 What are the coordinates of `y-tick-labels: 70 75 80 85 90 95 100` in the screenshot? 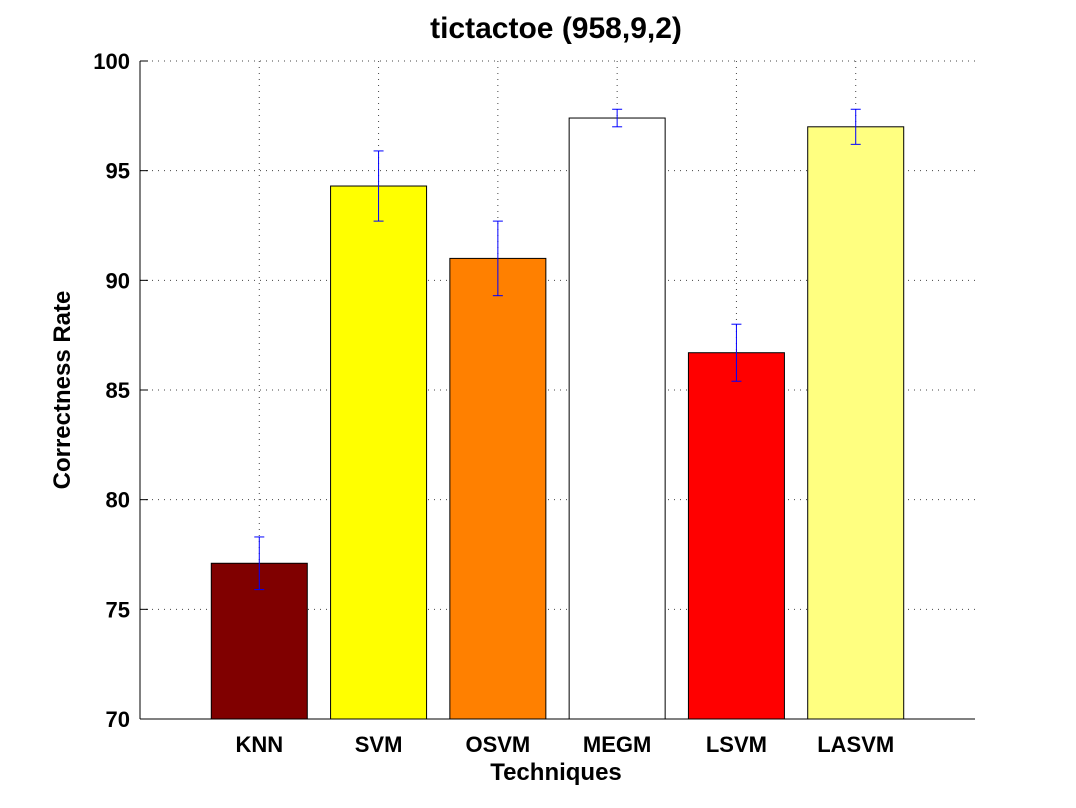 It's located at (111, 390).